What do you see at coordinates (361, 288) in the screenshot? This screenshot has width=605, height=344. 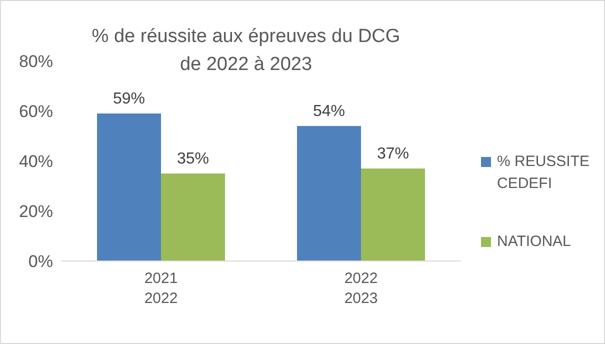 I see `x-tick-label: 2022 2023` at bounding box center [361, 288].